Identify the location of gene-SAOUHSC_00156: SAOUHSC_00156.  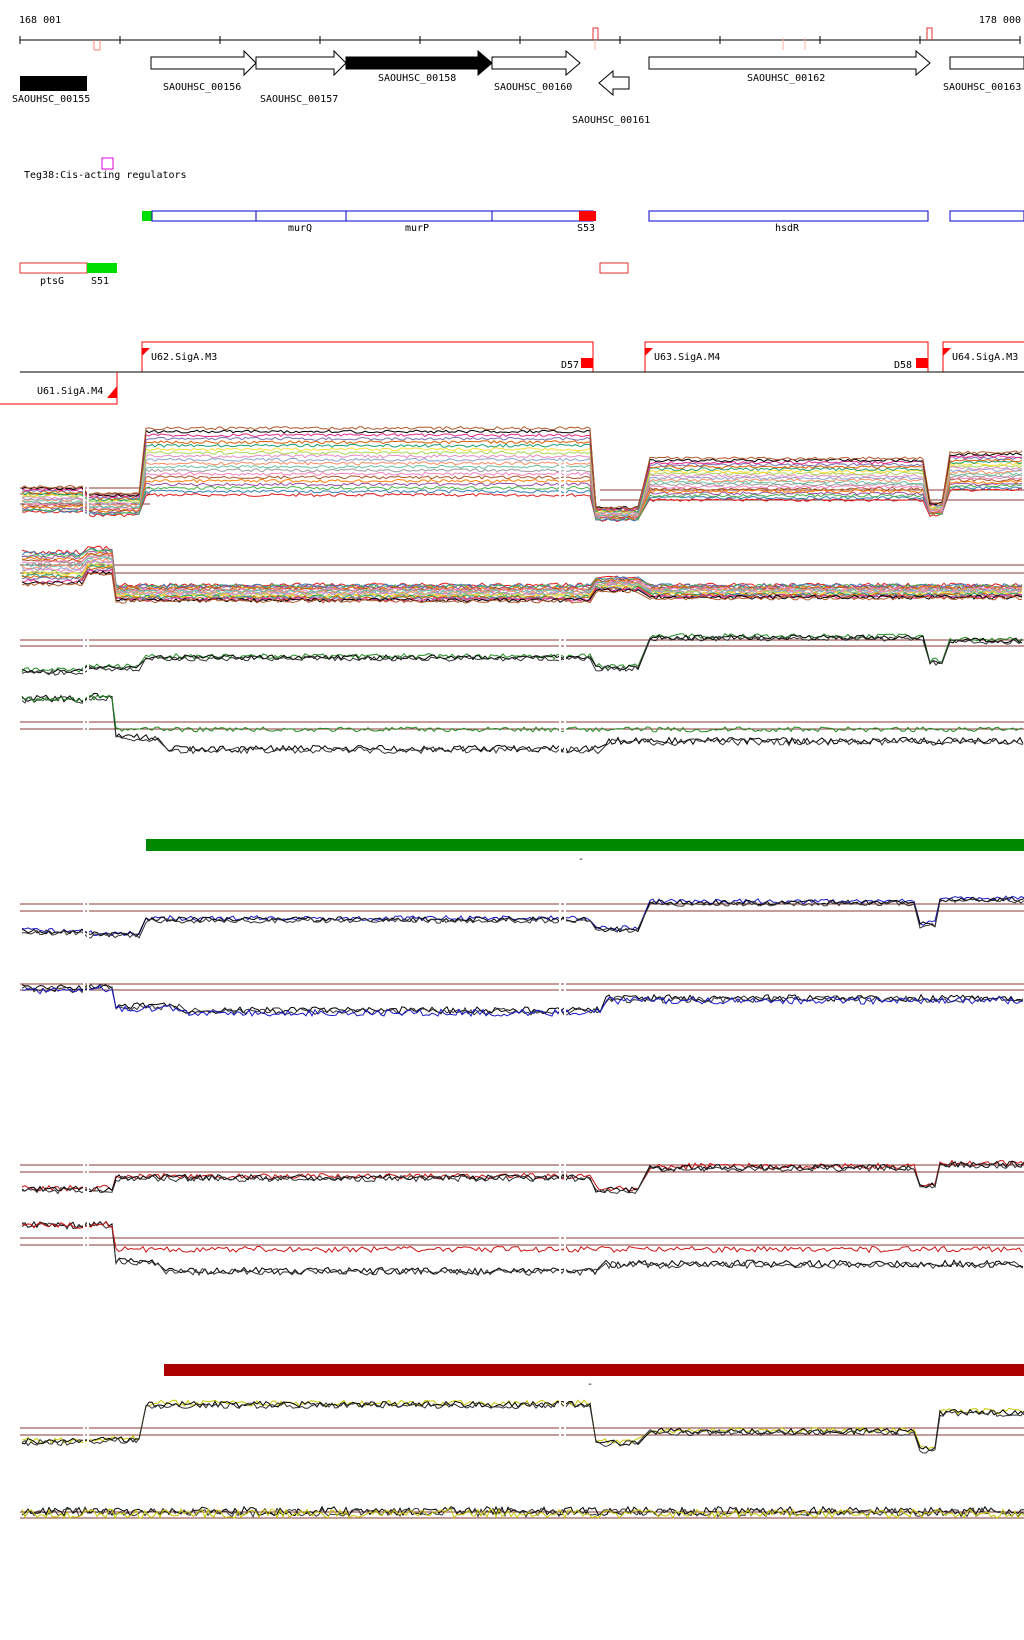
(203, 71).